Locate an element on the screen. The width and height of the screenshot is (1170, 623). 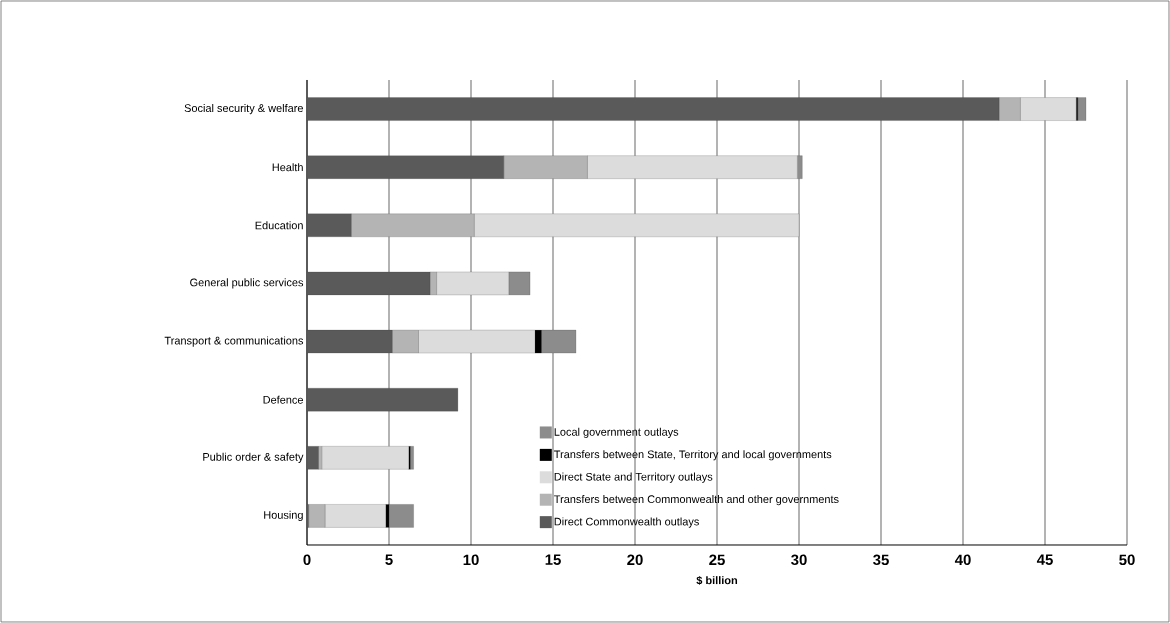
x-tick-label: 15 is located at coordinates (553, 559).